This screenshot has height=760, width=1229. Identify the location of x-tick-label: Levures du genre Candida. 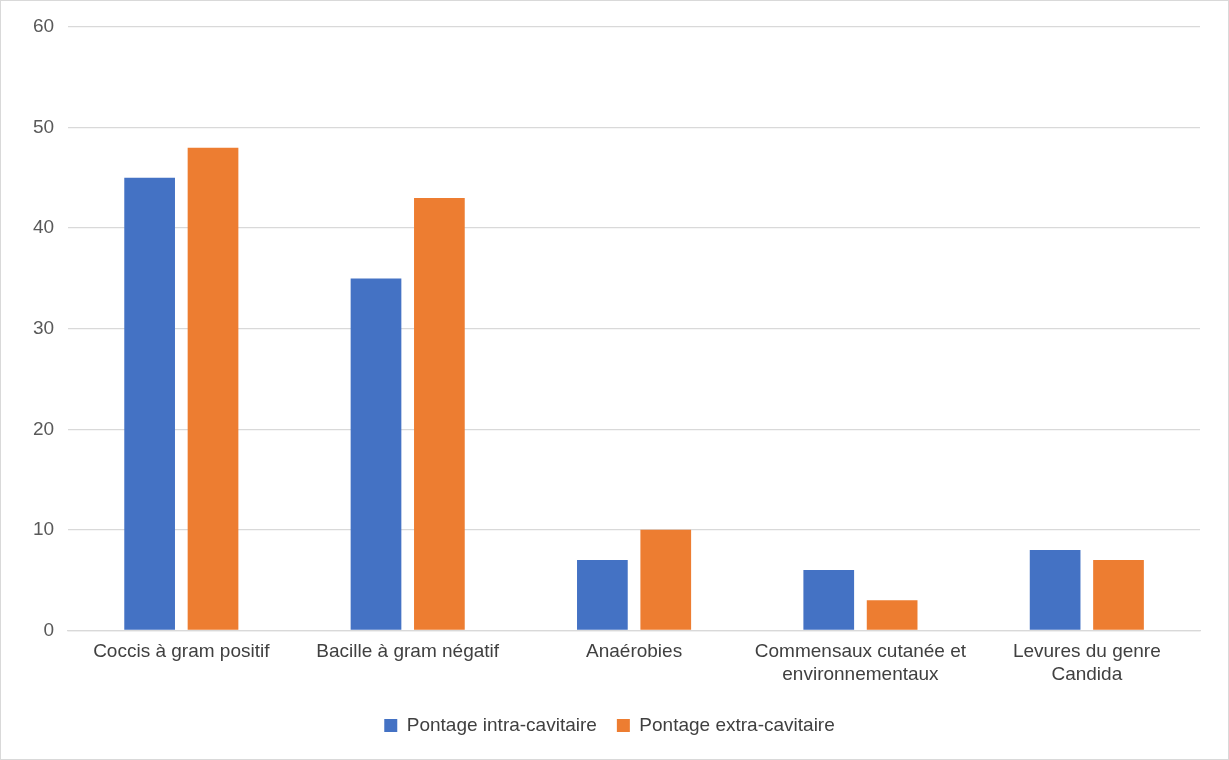
(1086, 662).